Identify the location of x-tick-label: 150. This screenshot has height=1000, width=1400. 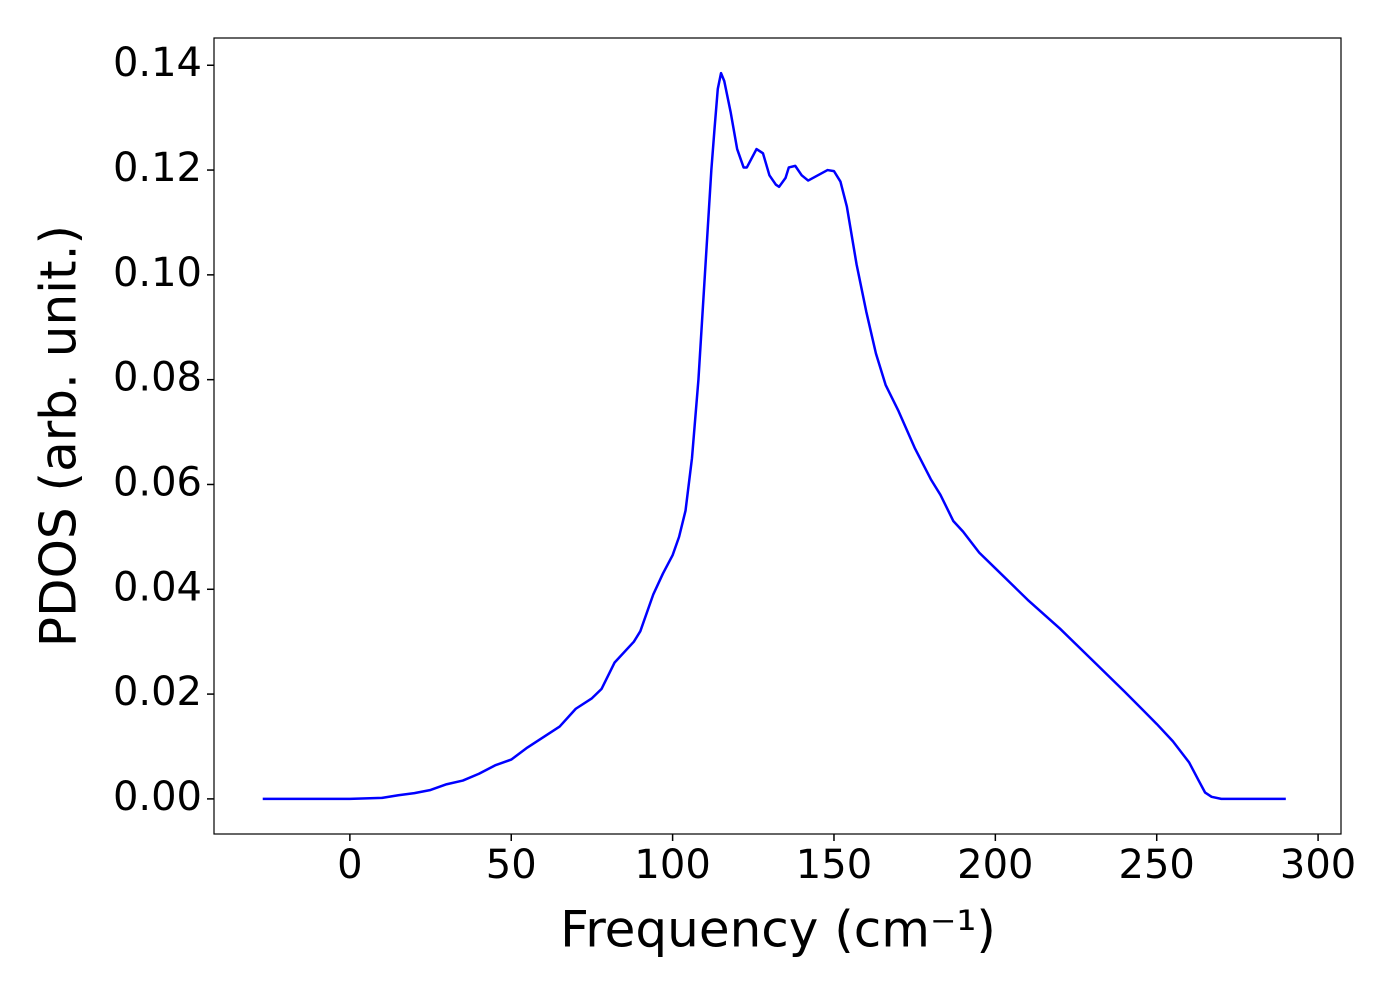
(834, 865).